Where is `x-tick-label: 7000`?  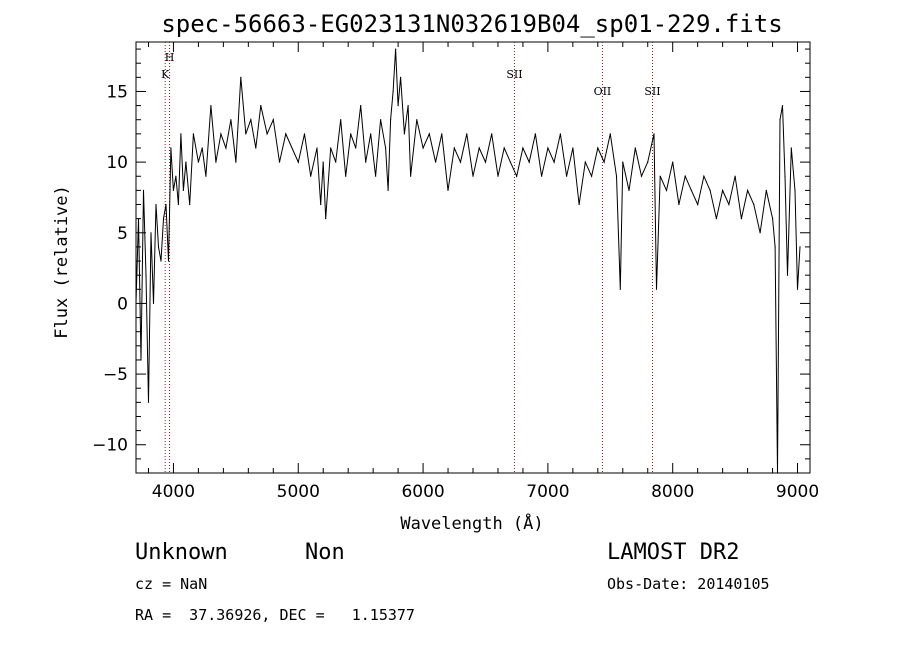 x-tick-label: 7000 is located at coordinates (547, 492).